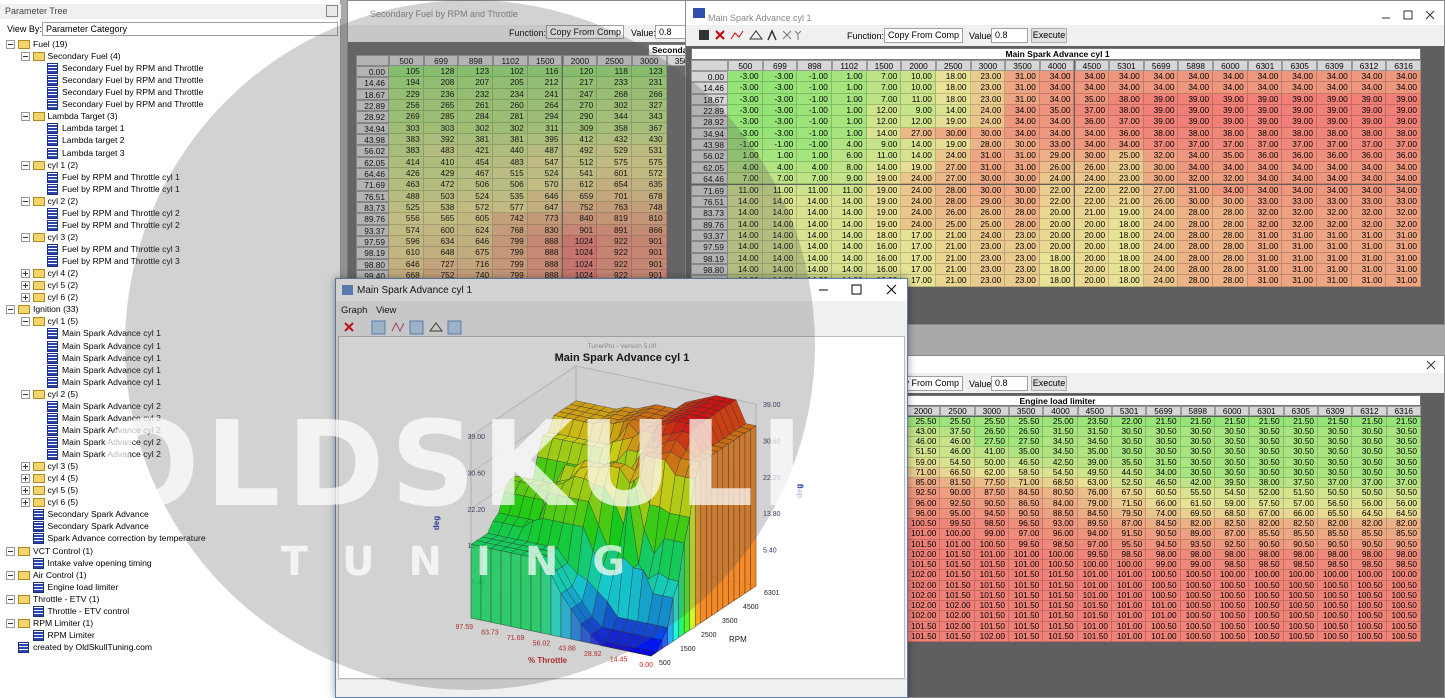 The height and width of the screenshot is (698, 1445). I want to click on table-cell: 605, so click(476, 219).